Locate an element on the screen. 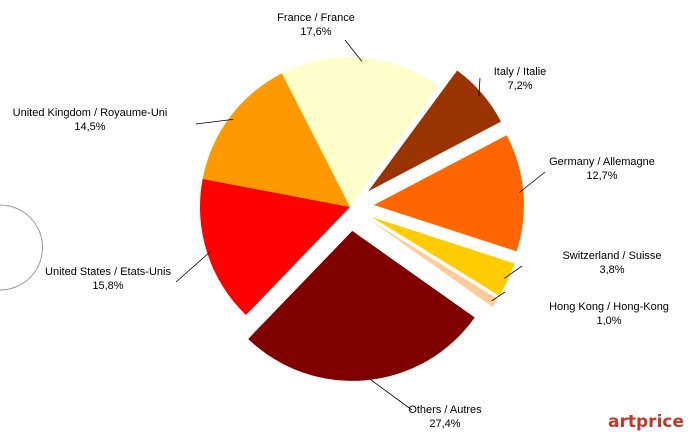 This screenshot has height=436, width=690. slice-label: United States / Etats-Unis is located at coordinates (108, 272).